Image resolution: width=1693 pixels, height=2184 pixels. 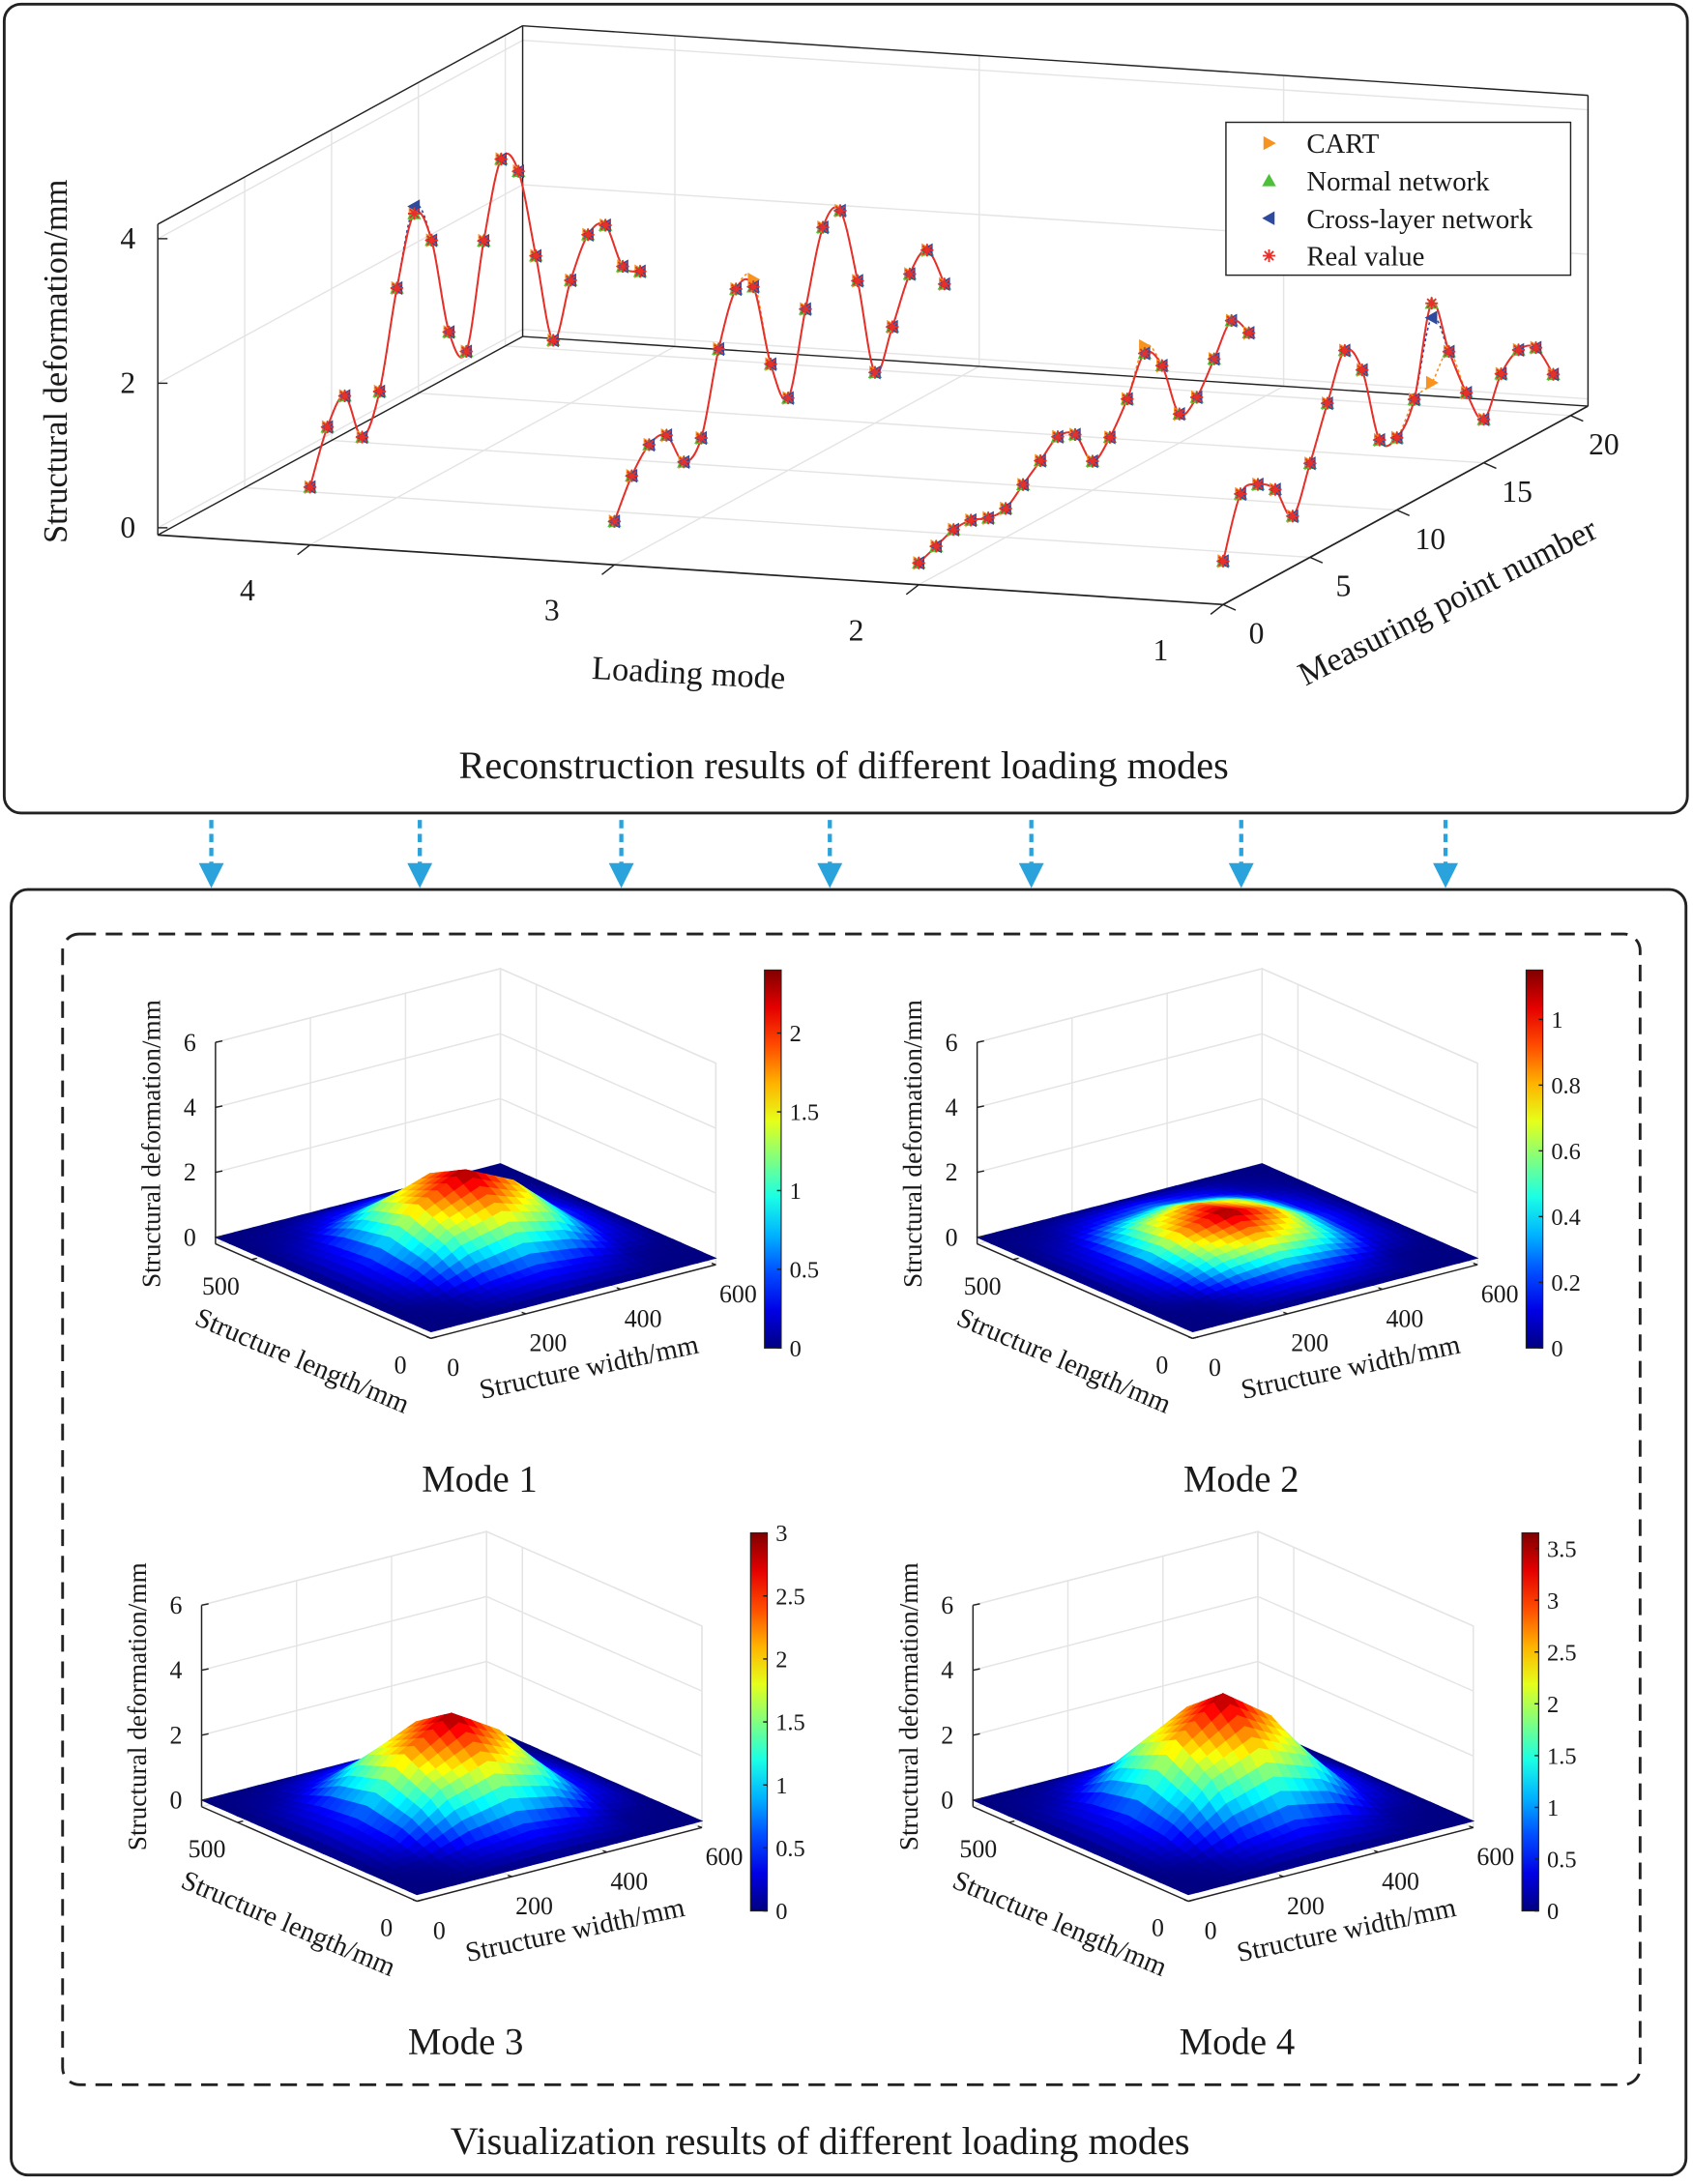 What do you see at coordinates (1566, 1218) in the screenshot?
I see `colorbar-tick-label: 0.4` at bounding box center [1566, 1218].